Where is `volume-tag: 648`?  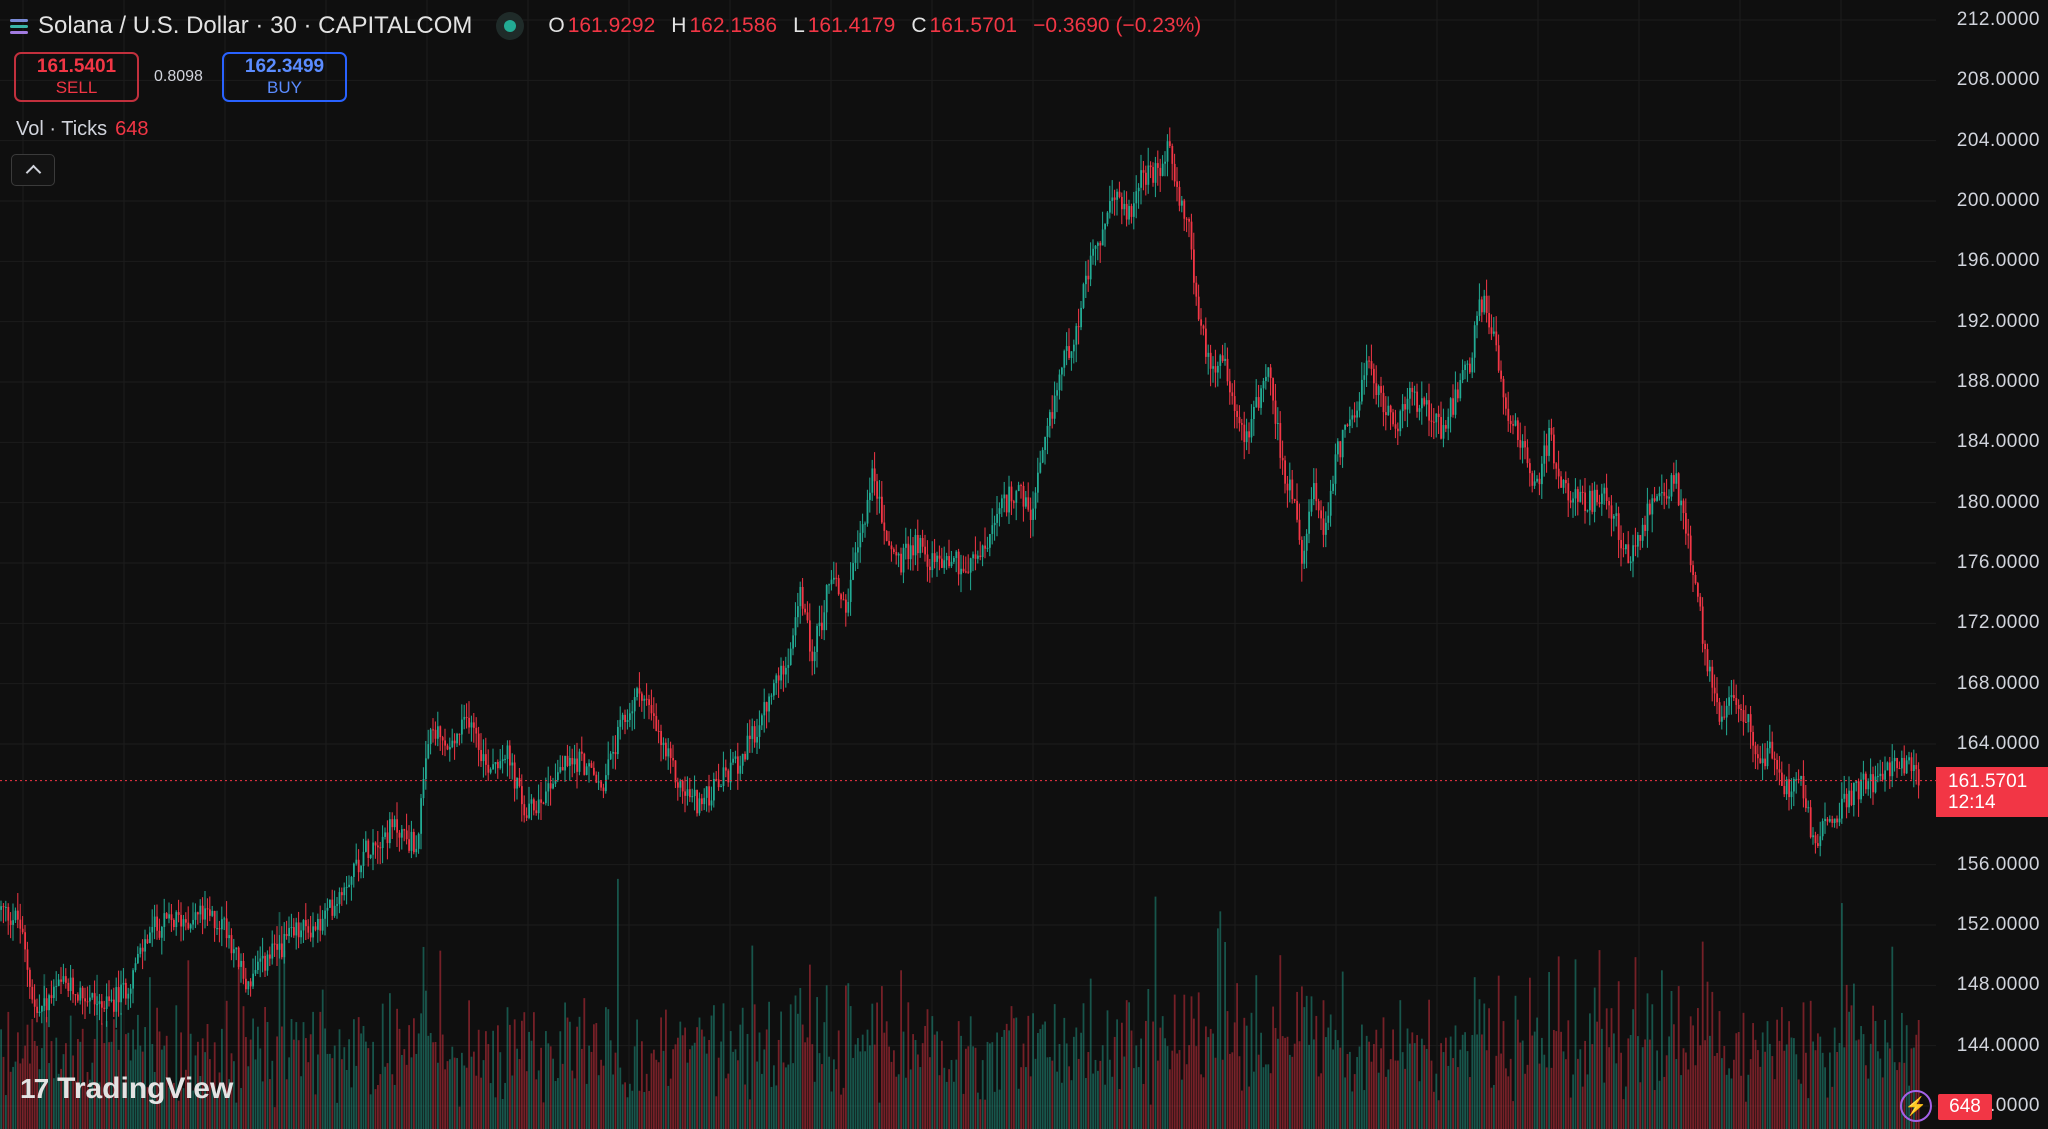 volume-tag: 648 is located at coordinates (1965, 1107).